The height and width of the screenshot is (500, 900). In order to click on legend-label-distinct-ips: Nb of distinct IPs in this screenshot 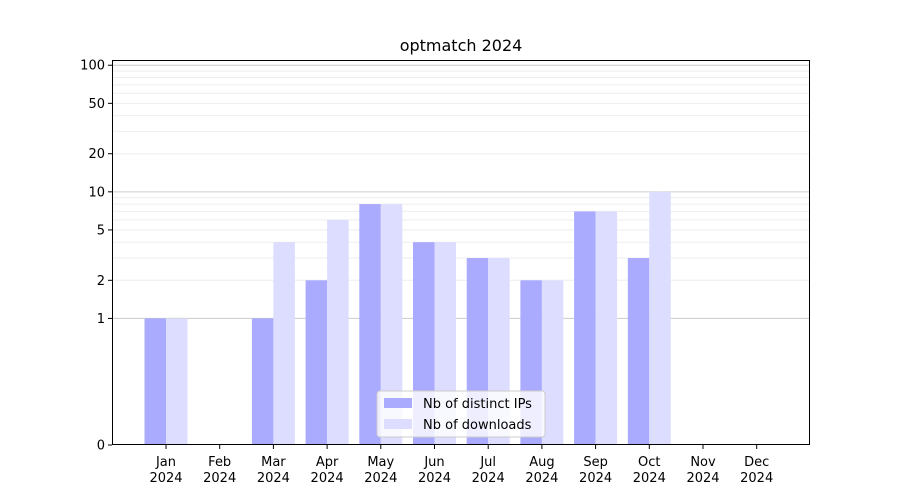, I will do `click(477, 404)`.